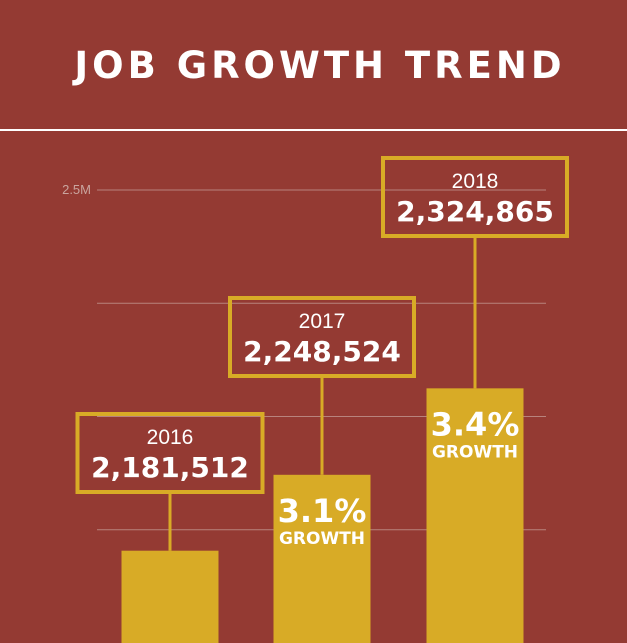 This screenshot has height=643, width=627. What do you see at coordinates (170, 437) in the screenshot?
I see `category-label: 2016` at bounding box center [170, 437].